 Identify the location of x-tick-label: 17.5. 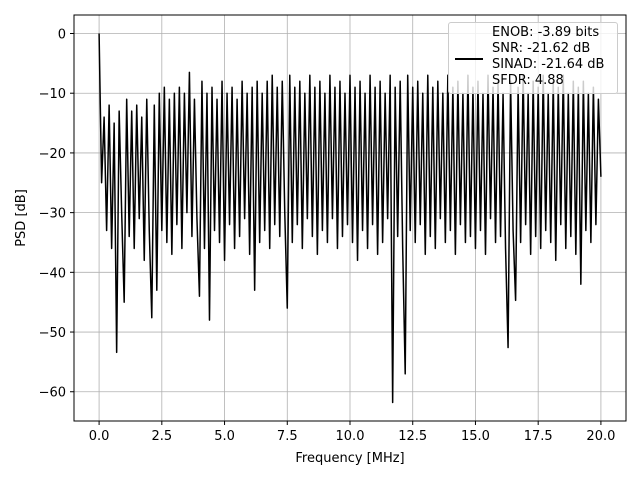
(538, 436).